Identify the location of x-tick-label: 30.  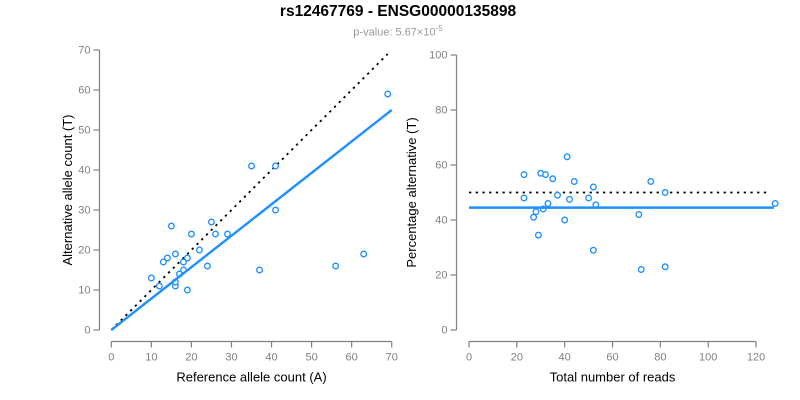
(231, 358).